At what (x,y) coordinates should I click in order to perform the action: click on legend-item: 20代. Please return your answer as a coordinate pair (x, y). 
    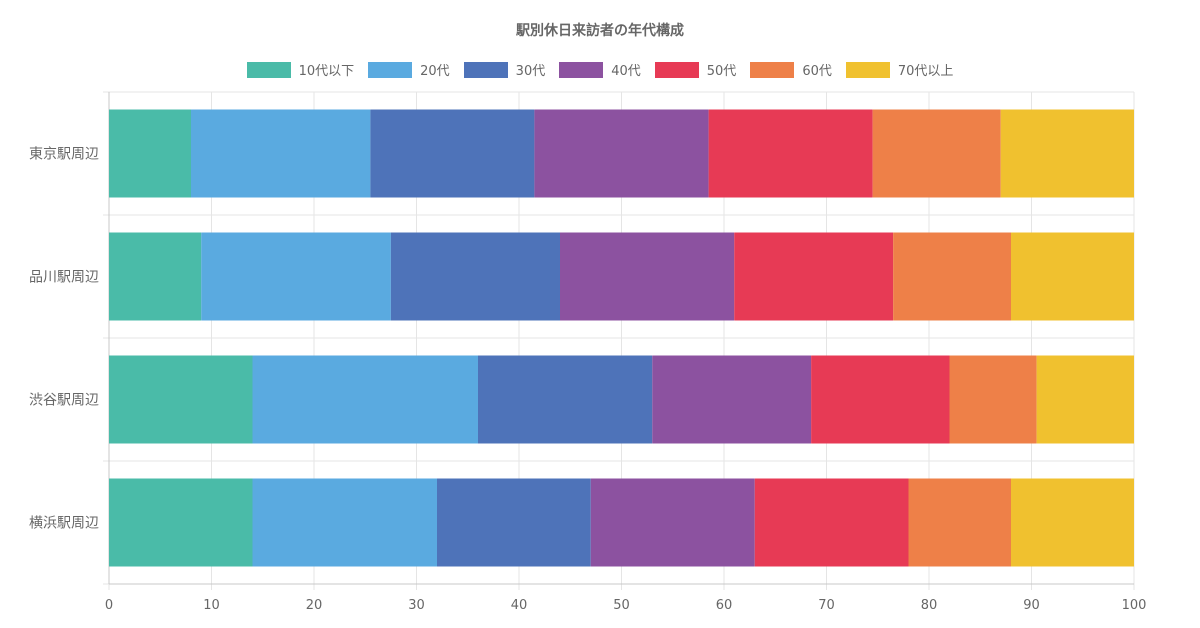
    Looking at the image, I should click on (409, 69).